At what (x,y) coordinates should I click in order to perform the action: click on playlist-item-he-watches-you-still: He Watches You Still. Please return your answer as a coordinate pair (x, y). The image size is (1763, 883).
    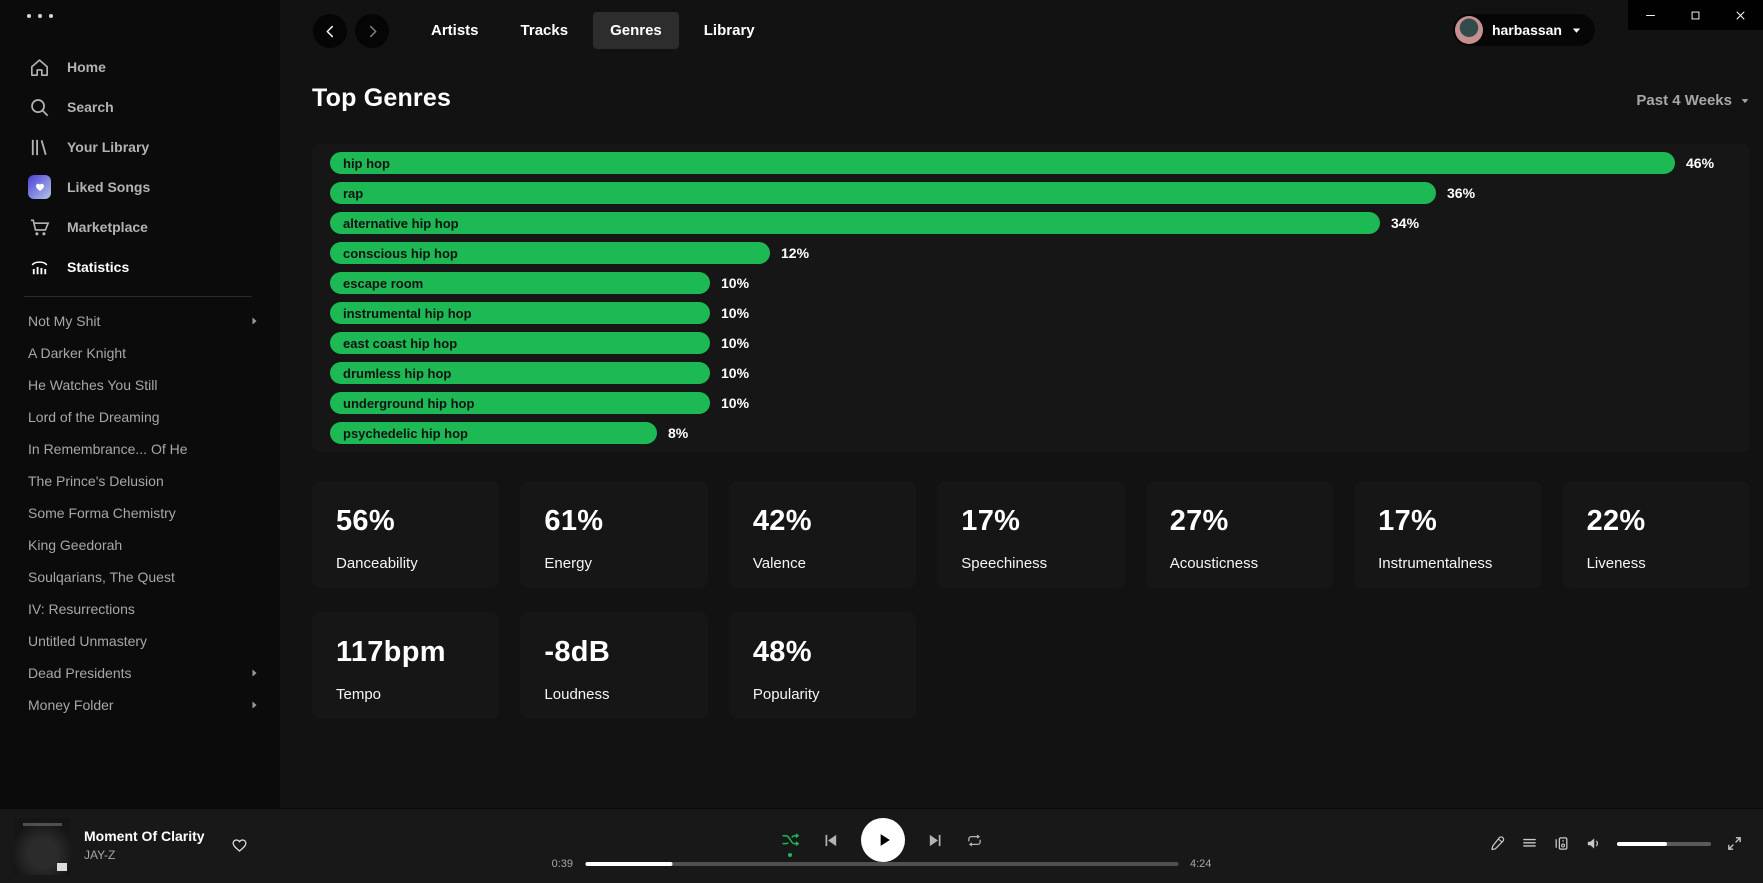
    Looking at the image, I should click on (144, 385).